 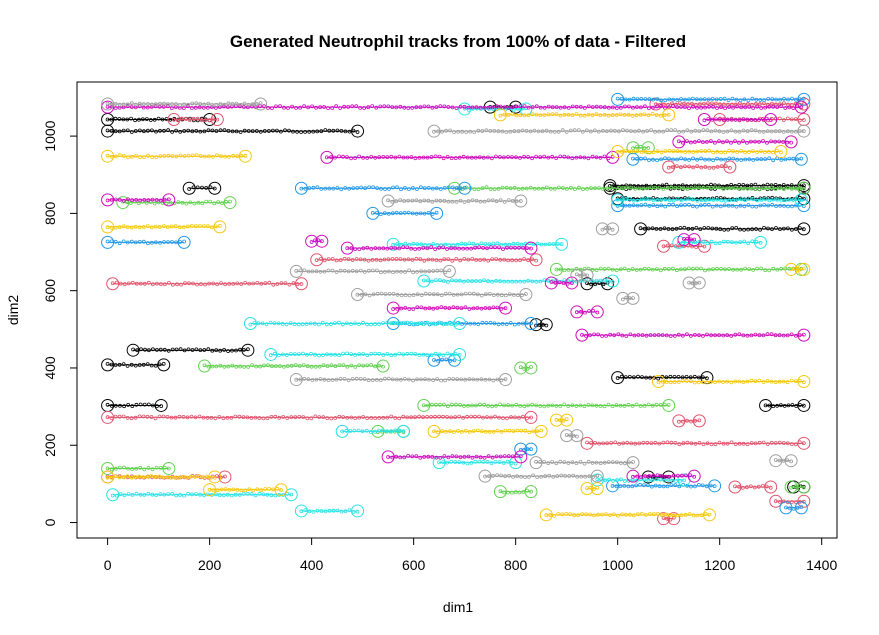 What do you see at coordinates (210, 565) in the screenshot?
I see `x-tick-label: 200` at bounding box center [210, 565].